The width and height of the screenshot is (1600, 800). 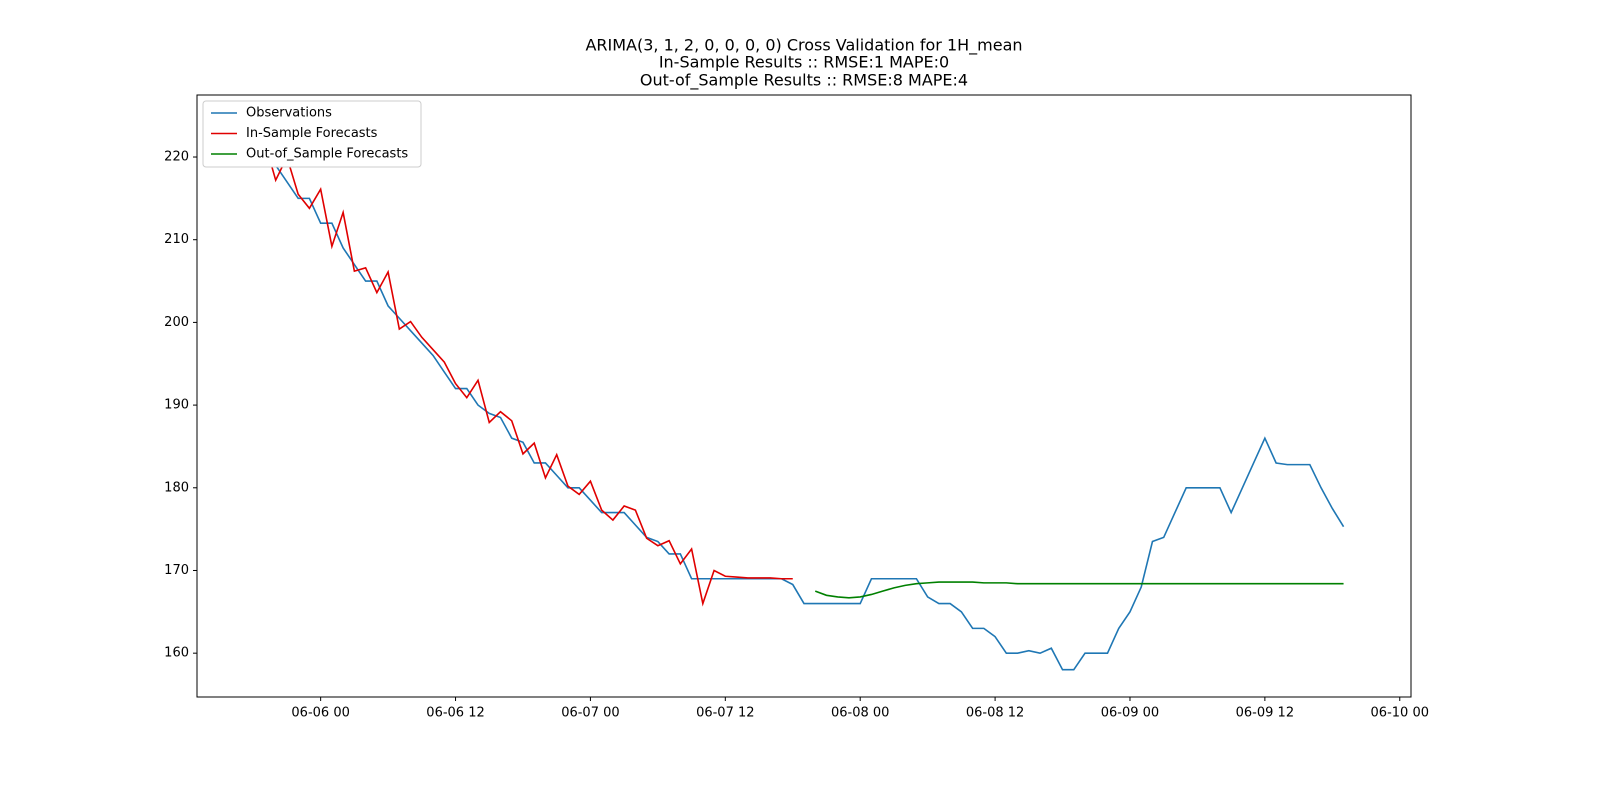 What do you see at coordinates (176, 570) in the screenshot?
I see `y-tick-label: 170` at bounding box center [176, 570].